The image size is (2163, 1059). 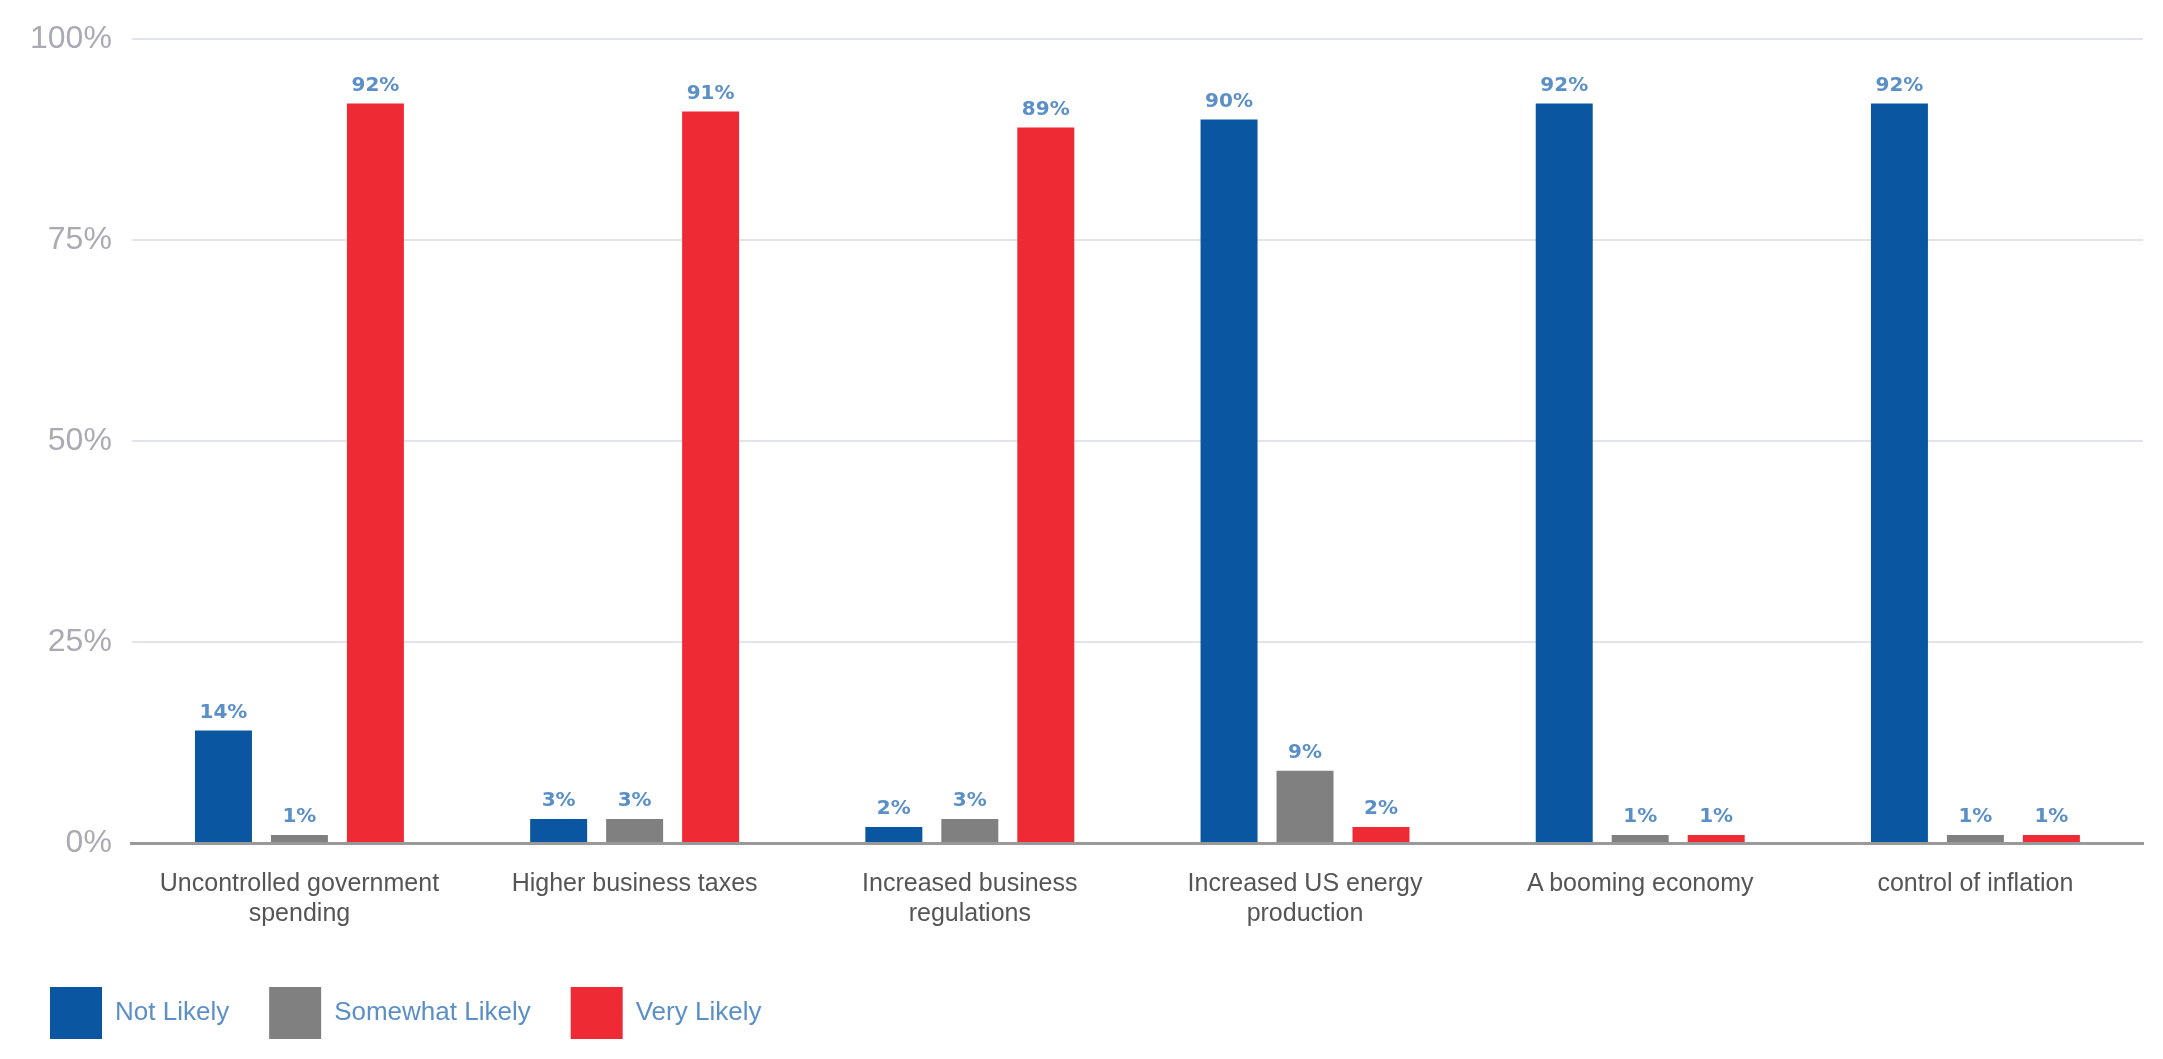 I want to click on x-tick-label: Increased US energy production, so click(x=1305, y=896).